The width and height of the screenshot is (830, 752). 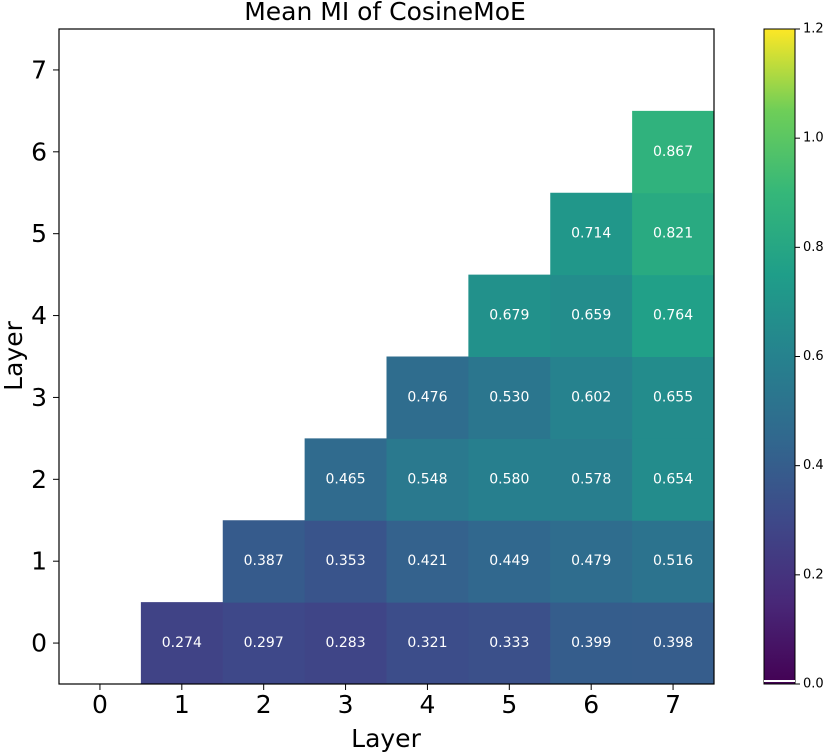 I want to click on cell-value-label: 0.398, so click(x=673, y=643).